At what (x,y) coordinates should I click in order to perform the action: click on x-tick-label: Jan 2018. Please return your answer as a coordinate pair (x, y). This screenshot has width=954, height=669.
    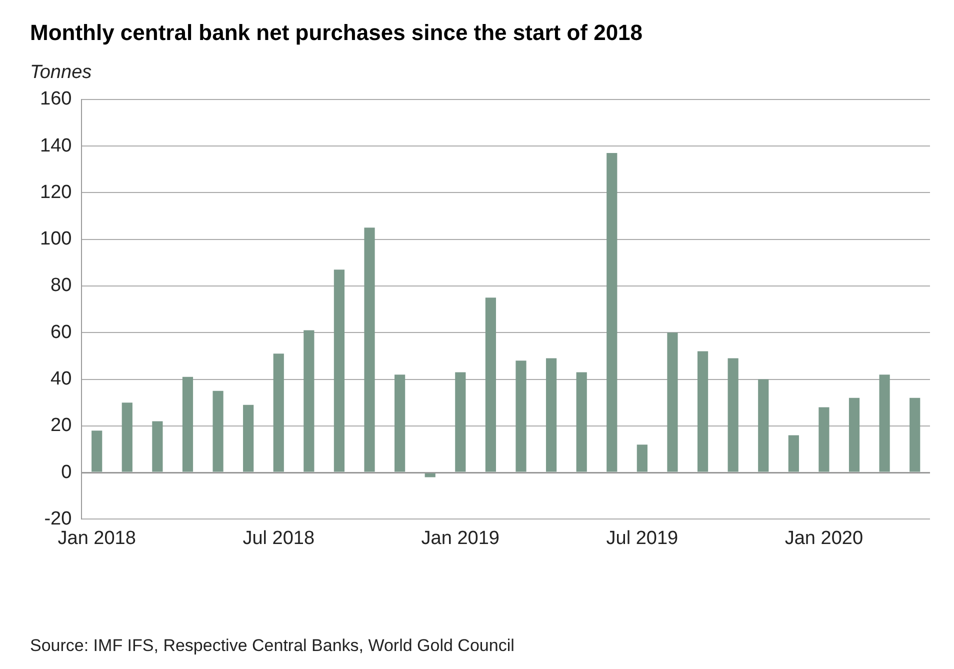
    Looking at the image, I should click on (97, 538).